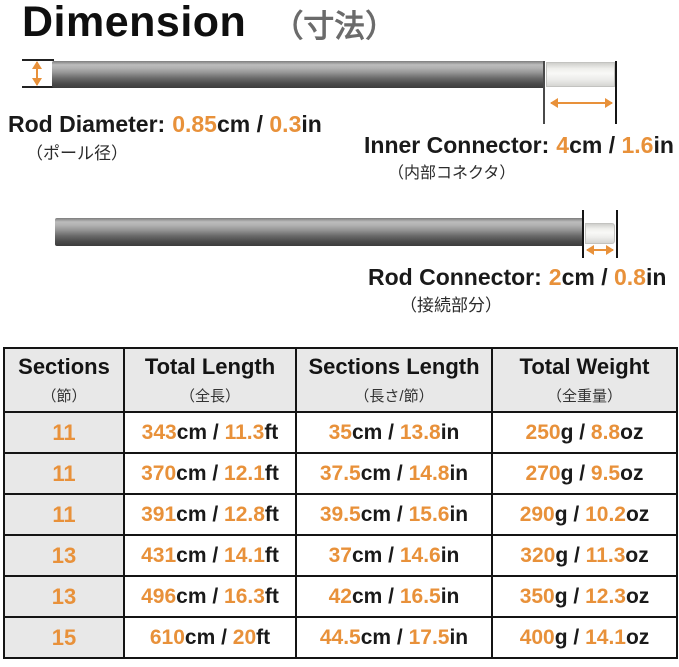 The width and height of the screenshot is (679, 667). I want to click on col-header-sections-length-en: Sections Length, so click(394, 366).